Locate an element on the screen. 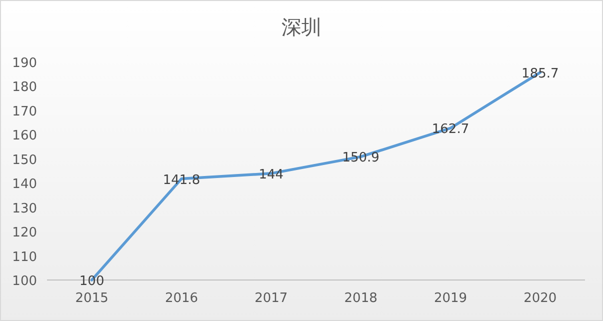 The width and height of the screenshot is (603, 321). y-tick-label: 190 is located at coordinates (24, 63).